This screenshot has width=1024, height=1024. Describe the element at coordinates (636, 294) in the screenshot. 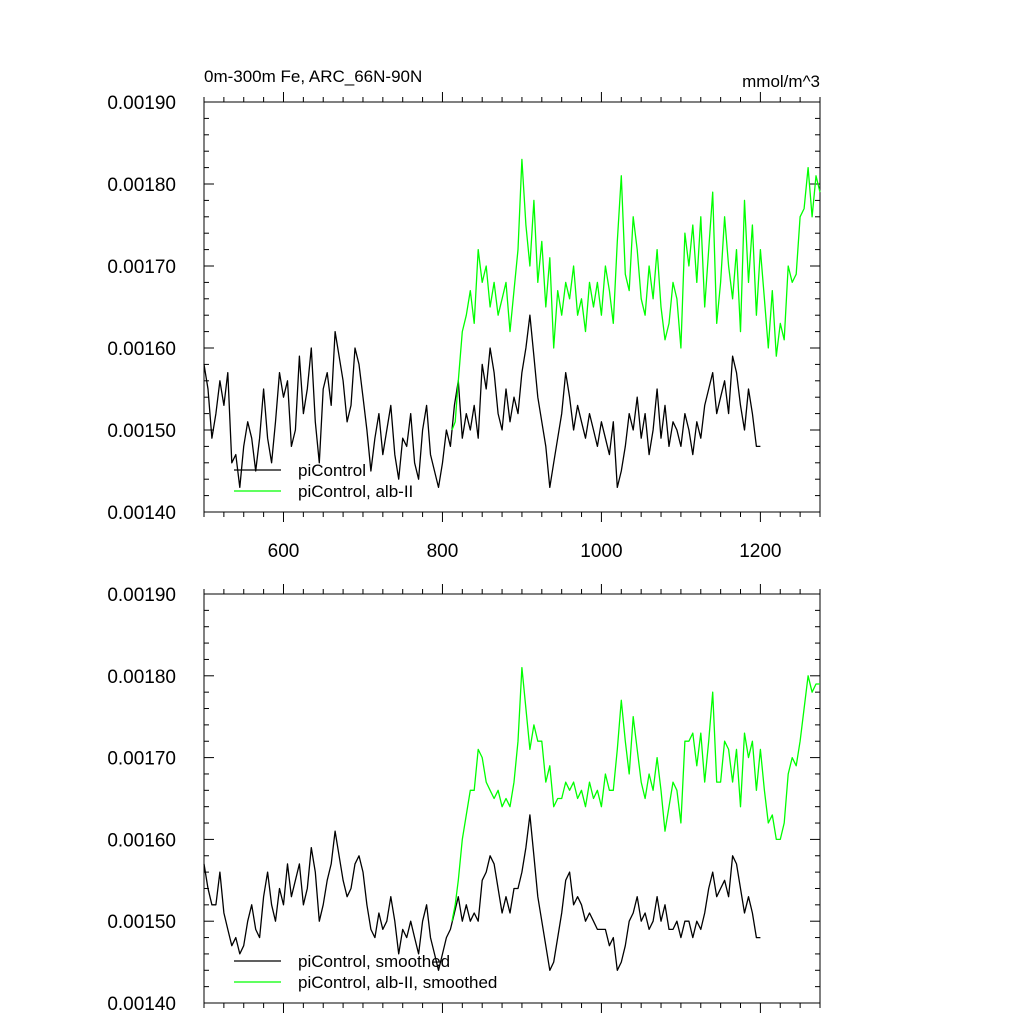

I see `series-line-picontrol-alb-ii` at that location.